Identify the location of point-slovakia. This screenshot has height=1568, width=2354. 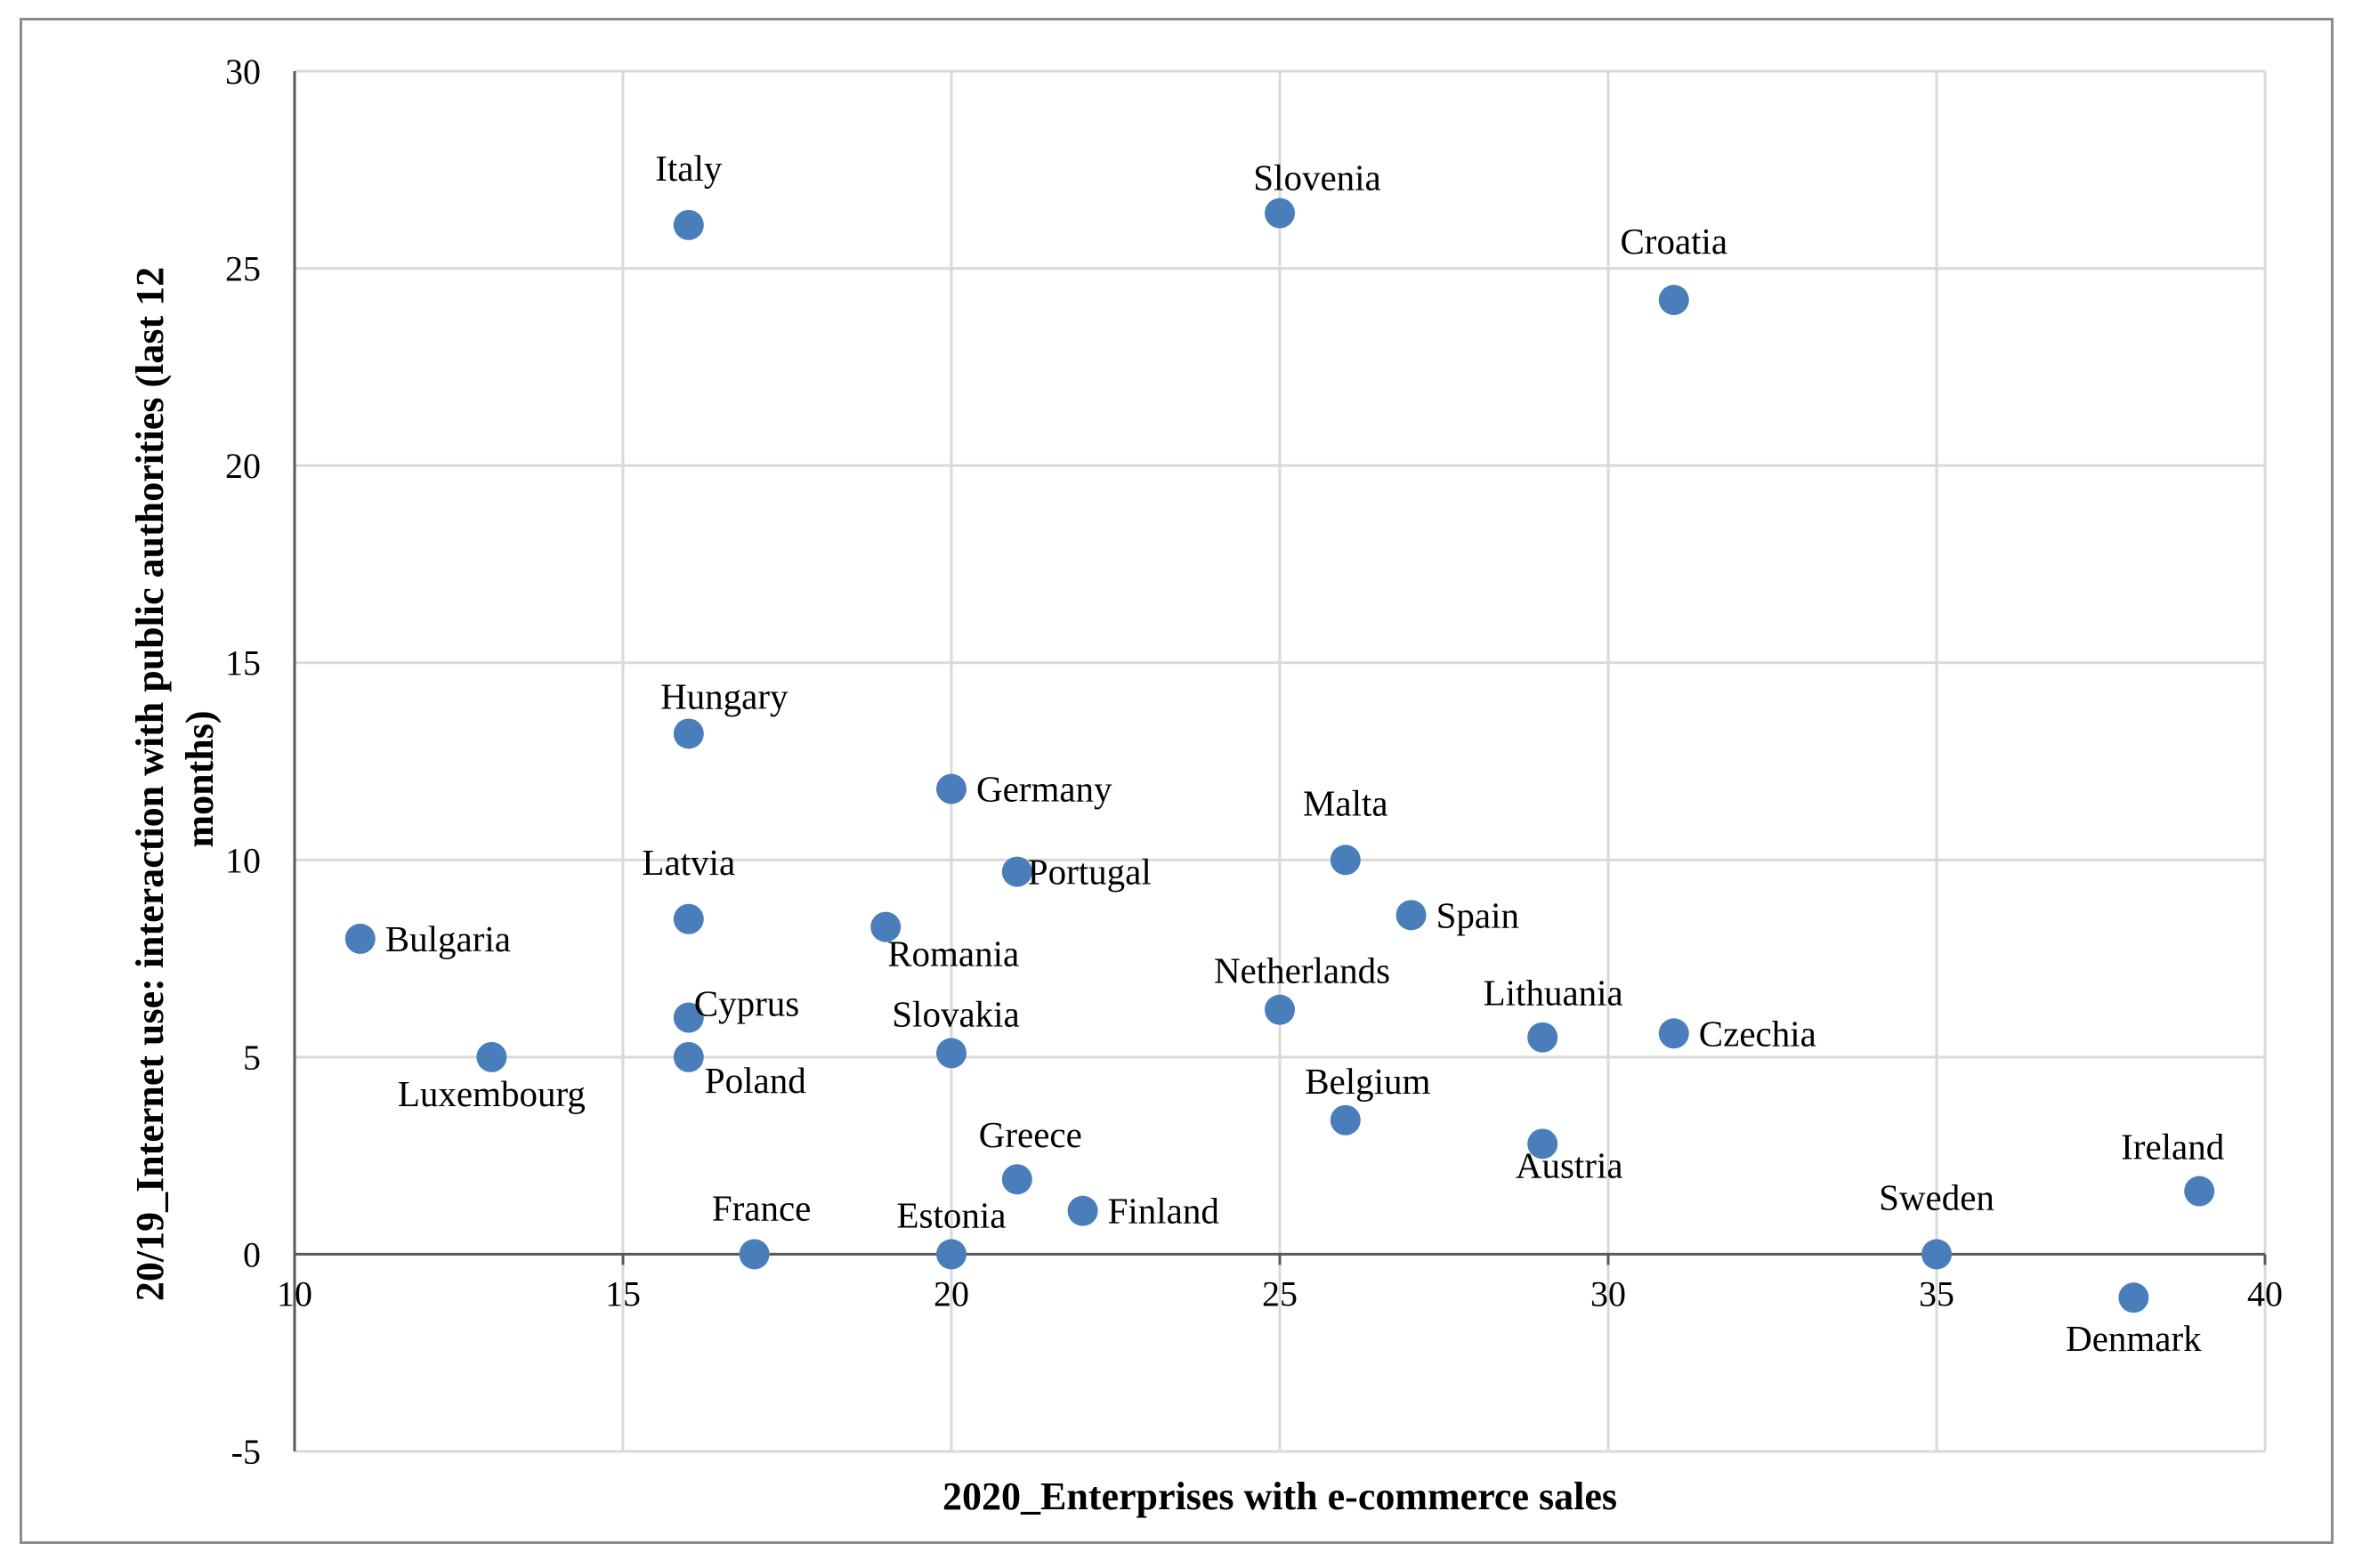
(952, 1053).